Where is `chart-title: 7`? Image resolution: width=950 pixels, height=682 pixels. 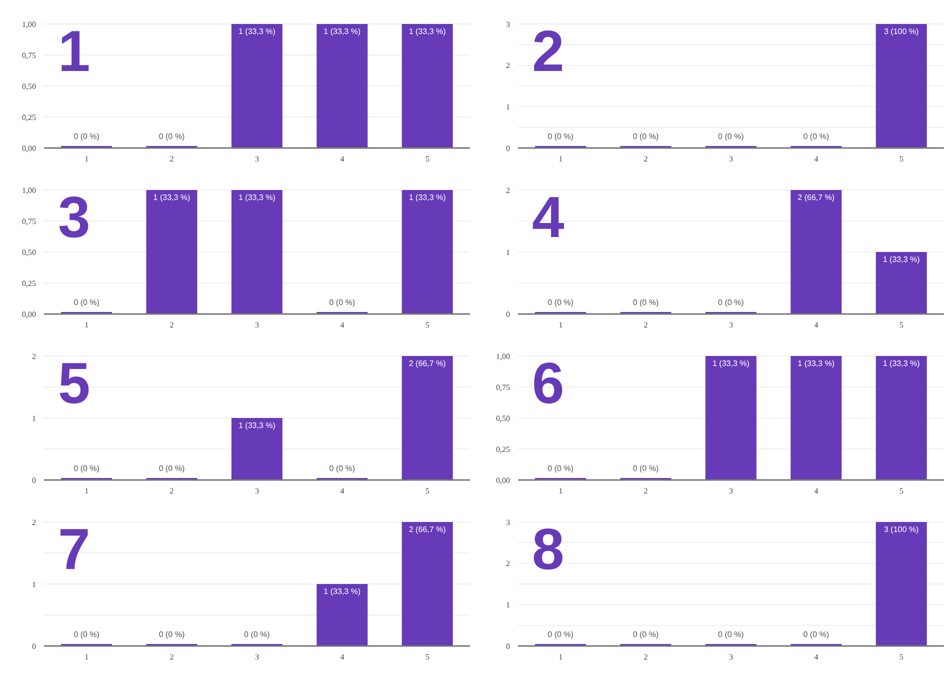
chart-title: 7 is located at coordinates (74, 549).